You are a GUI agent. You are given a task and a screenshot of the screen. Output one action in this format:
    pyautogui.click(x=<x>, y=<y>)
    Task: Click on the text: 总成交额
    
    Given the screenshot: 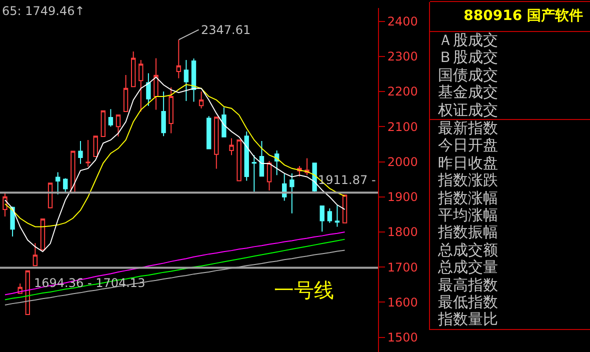 What is the action you would take?
    pyautogui.click(x=468, y=249)
    